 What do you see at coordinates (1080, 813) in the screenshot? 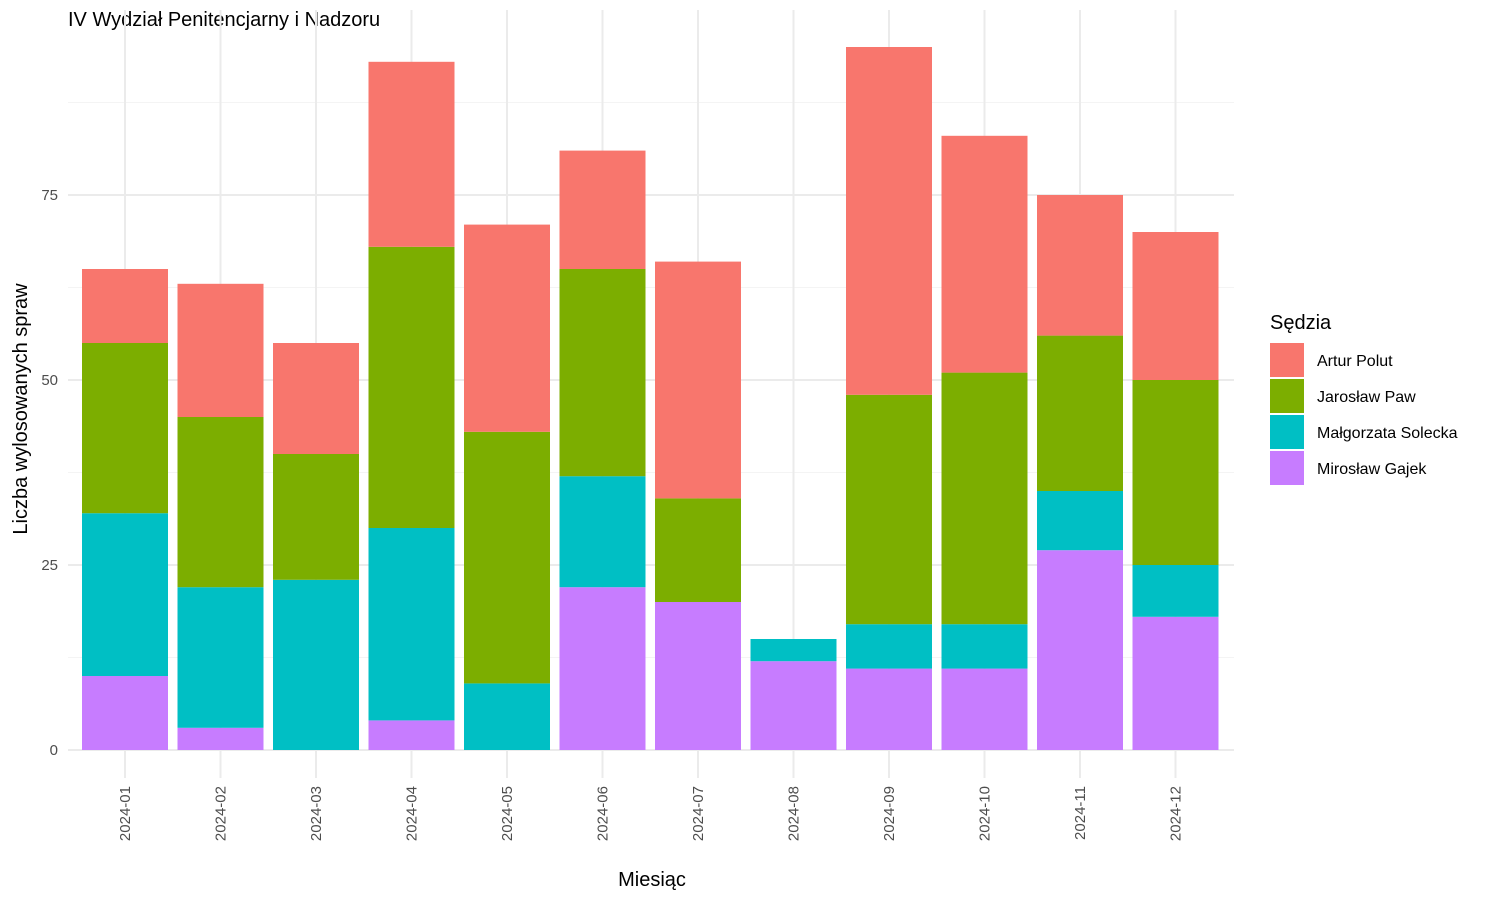
I see `x-tick-label: 2024-11` at bounding box center [1080, 813].